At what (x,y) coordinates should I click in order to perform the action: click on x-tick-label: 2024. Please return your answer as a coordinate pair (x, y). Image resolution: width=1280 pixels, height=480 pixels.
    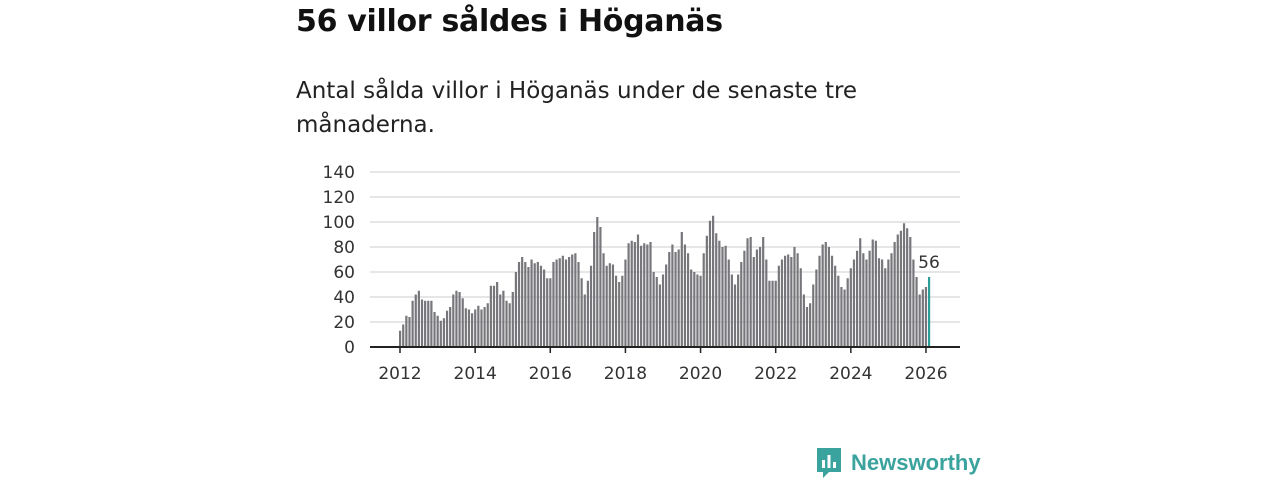
    Looking at the image, I should click on (850, 374).